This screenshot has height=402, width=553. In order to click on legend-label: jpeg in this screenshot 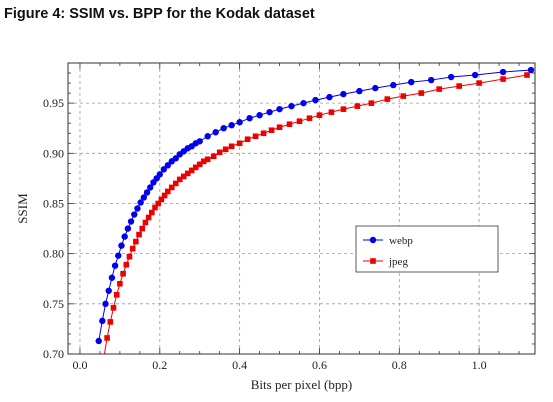, I will do `click(398, 262)`.